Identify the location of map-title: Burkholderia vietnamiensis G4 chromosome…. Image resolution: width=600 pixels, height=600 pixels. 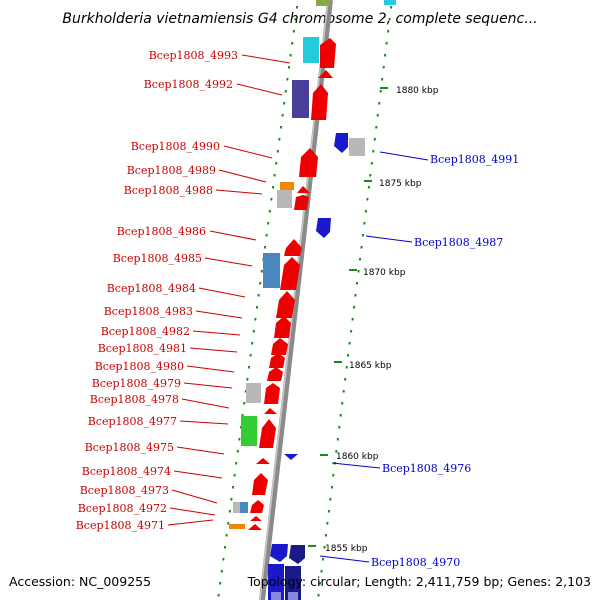
(299, 19).